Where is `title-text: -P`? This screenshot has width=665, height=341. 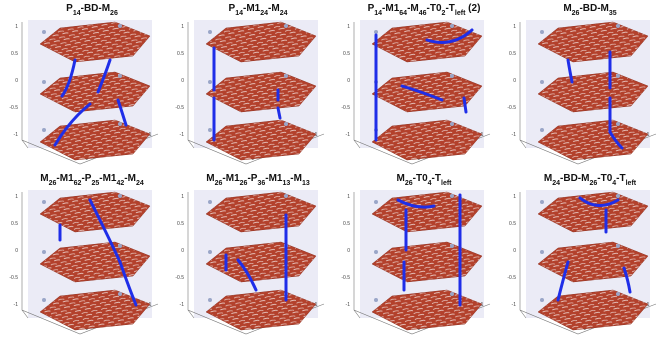
title-text: -P is located at coordinates (252, 178).